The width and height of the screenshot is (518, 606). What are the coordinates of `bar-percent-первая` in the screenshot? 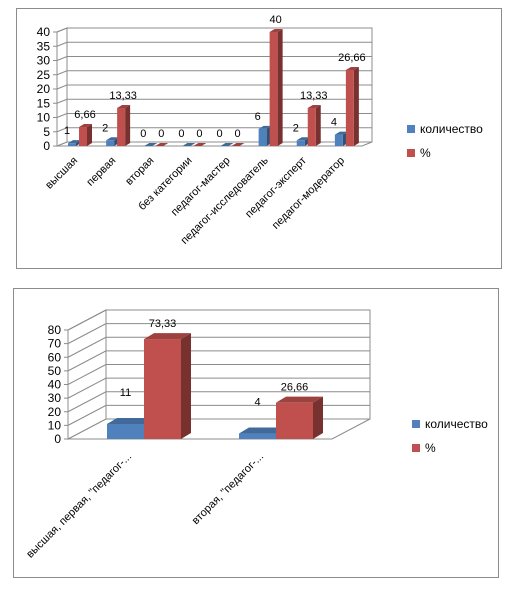 It's located at (124, 125).